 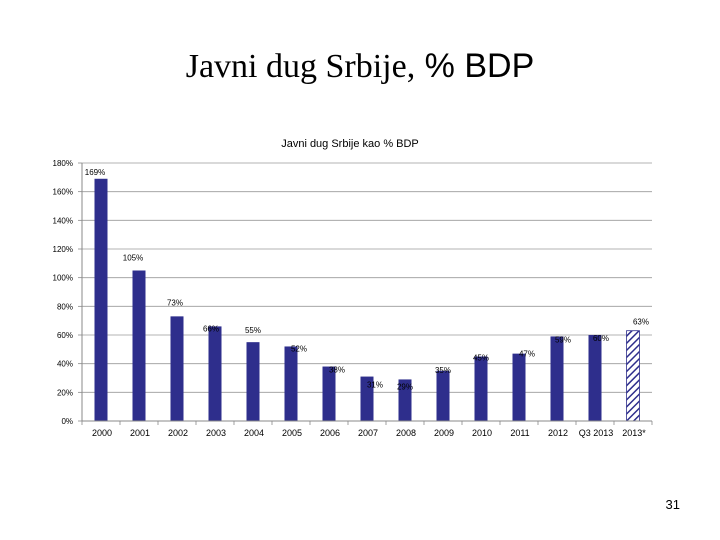 I want to click on data-label: 60%, so click(x=601, y=338).